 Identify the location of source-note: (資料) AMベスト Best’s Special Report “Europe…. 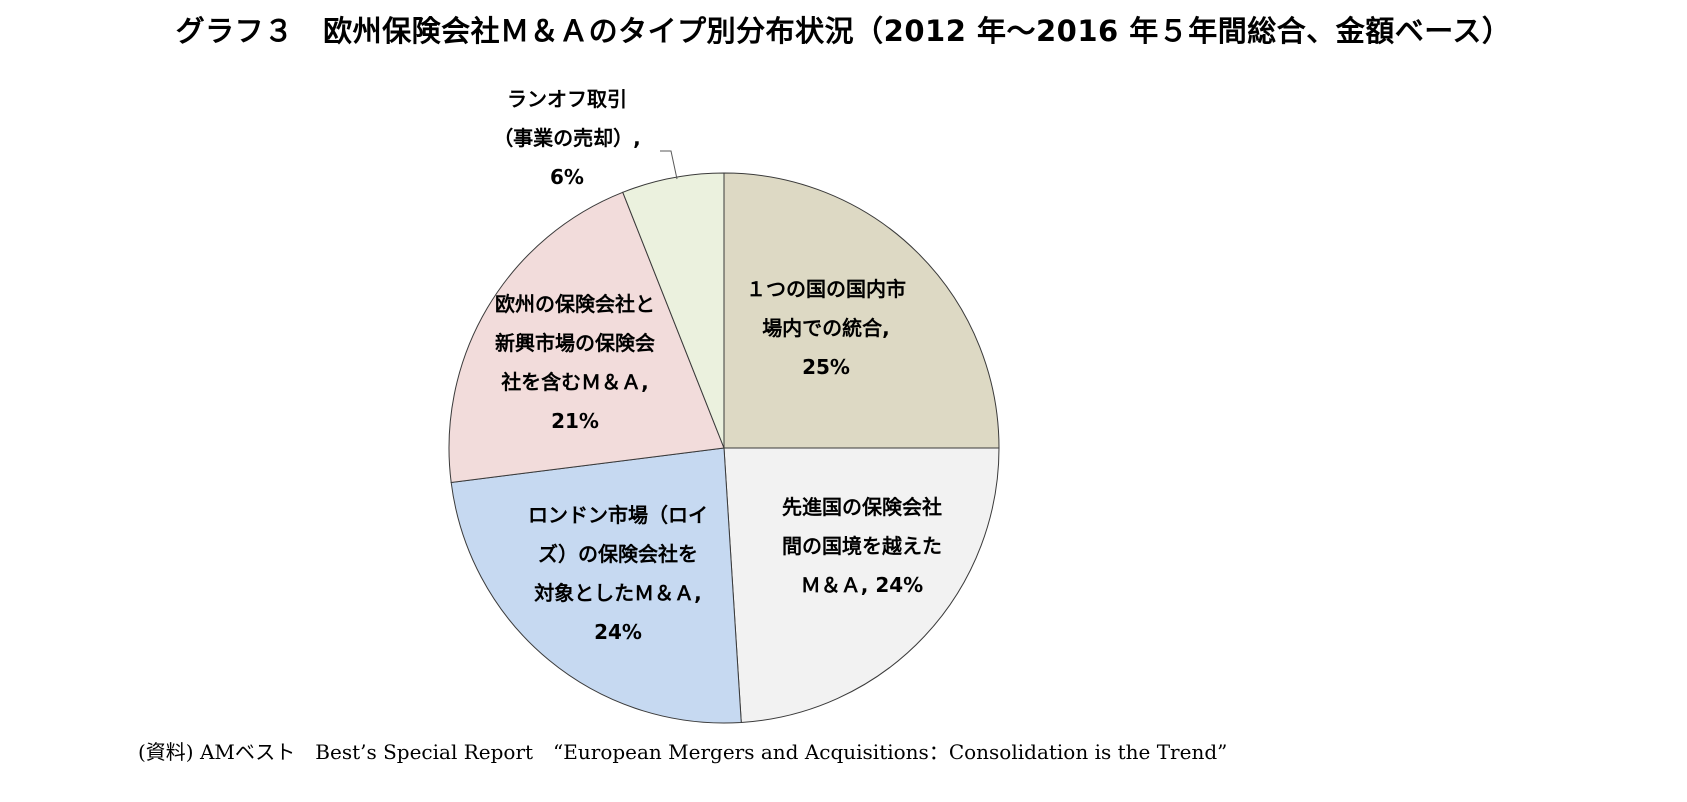
(683, 752).